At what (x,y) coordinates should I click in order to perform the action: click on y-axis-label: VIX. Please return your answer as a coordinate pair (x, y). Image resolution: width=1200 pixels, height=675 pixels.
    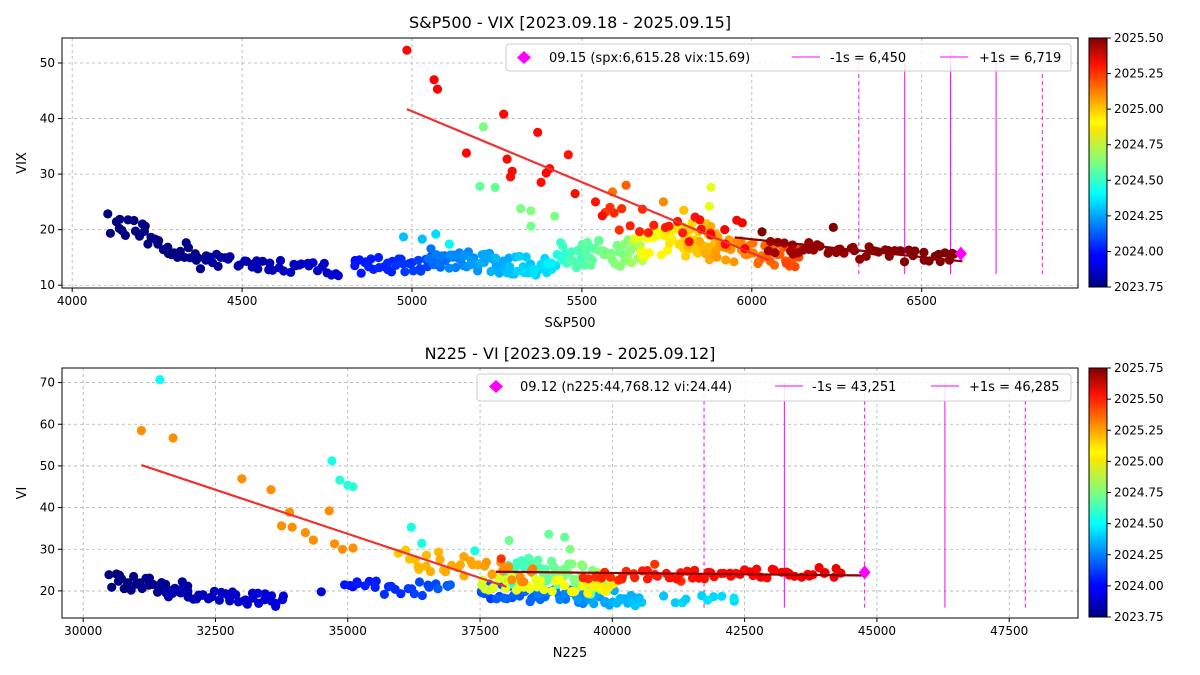
    Looking at the image, I should click on (22, 163).